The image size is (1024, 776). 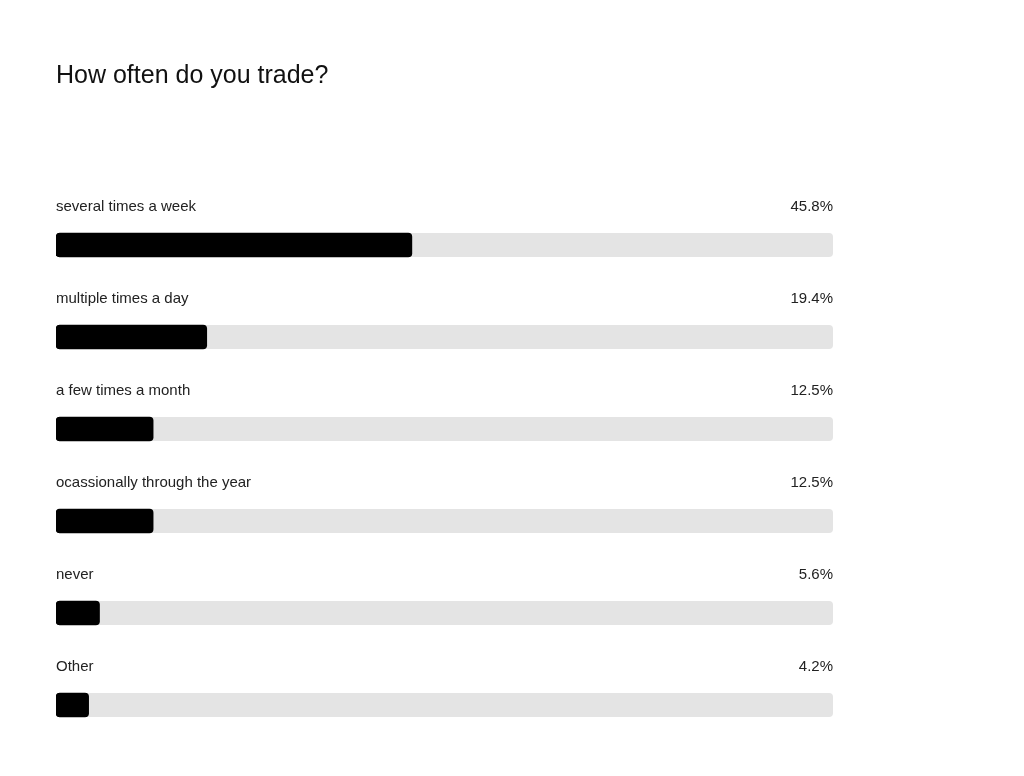 I want to click on data-label: 45.8%, so click(x=811, y=206).